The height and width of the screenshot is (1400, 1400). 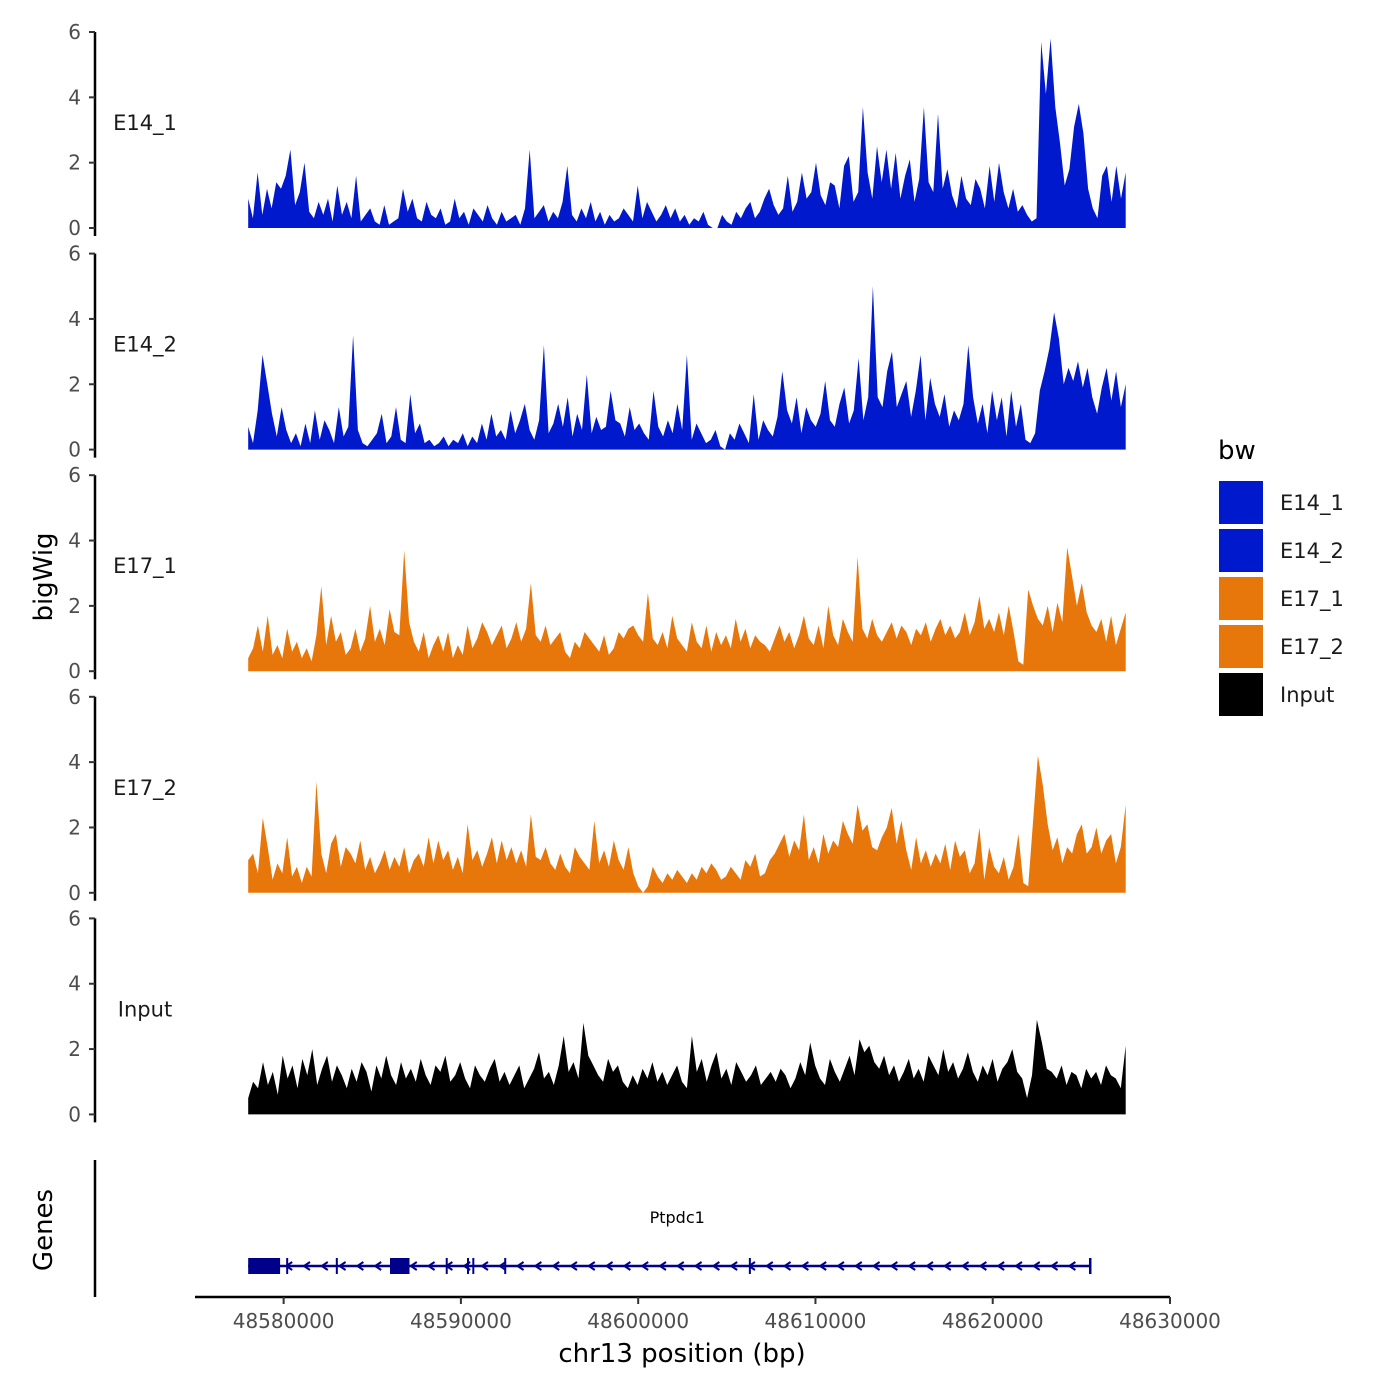 I want to click on x-axis-title: chr13 position (bp), so click(x=681, y=1354).